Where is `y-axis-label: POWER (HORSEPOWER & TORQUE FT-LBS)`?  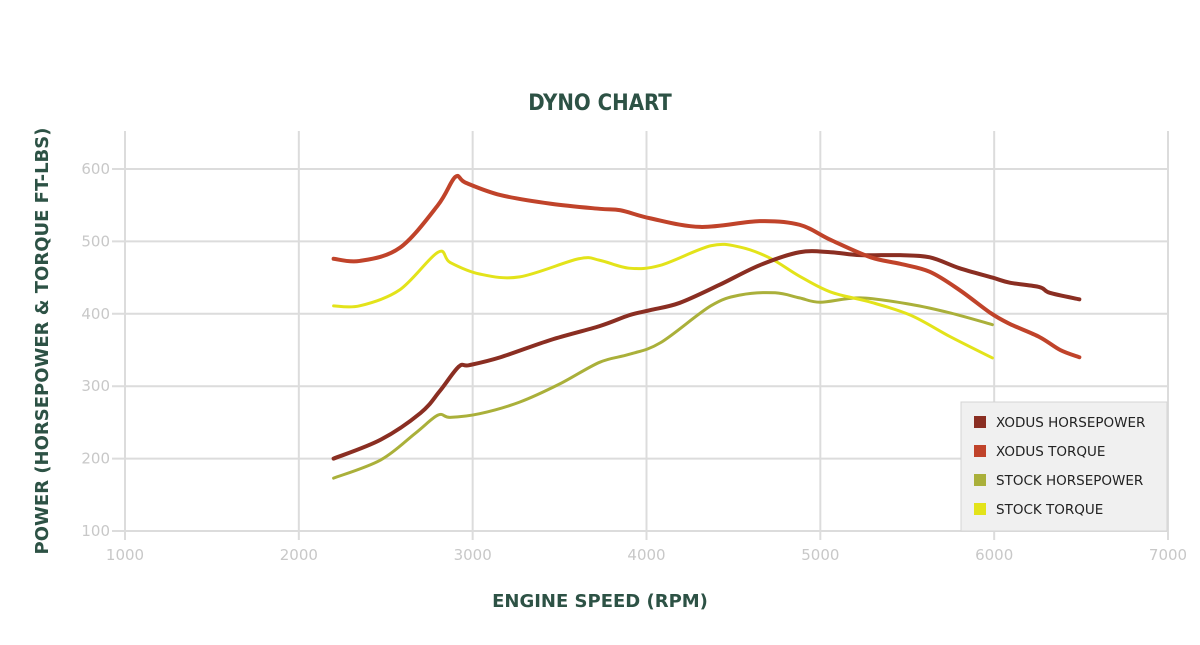 y-axis-label: POWER (HORSEPOWER & TORQUE FT-LBS) is located at coordinates (42, 341).